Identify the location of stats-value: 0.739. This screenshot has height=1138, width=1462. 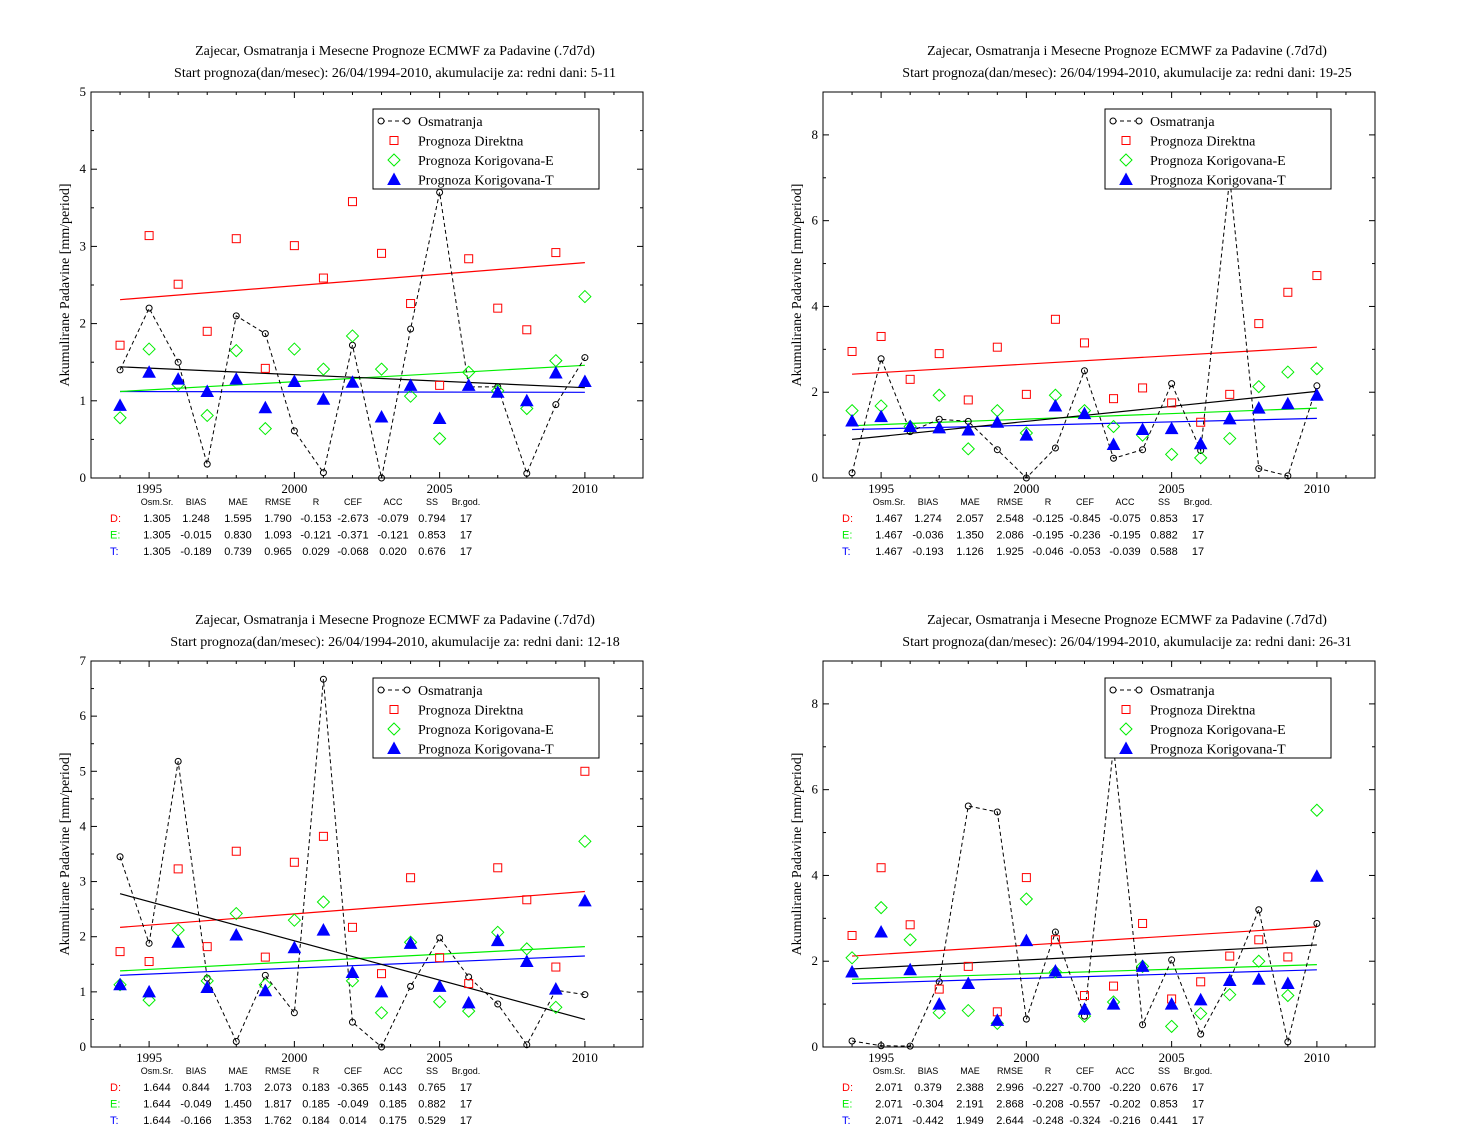
(238, 552).